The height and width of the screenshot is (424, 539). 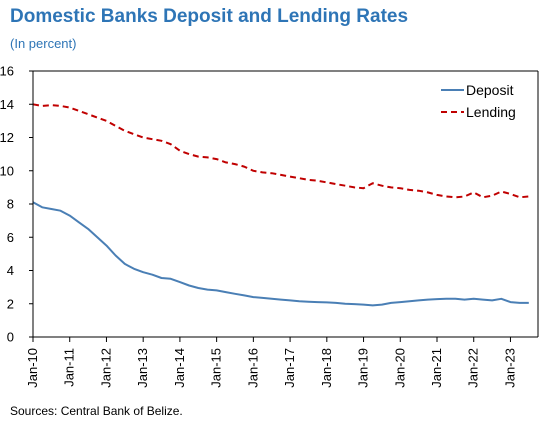 I want to click on x-tick-label: Jan-14, so click(x=179, y=368).